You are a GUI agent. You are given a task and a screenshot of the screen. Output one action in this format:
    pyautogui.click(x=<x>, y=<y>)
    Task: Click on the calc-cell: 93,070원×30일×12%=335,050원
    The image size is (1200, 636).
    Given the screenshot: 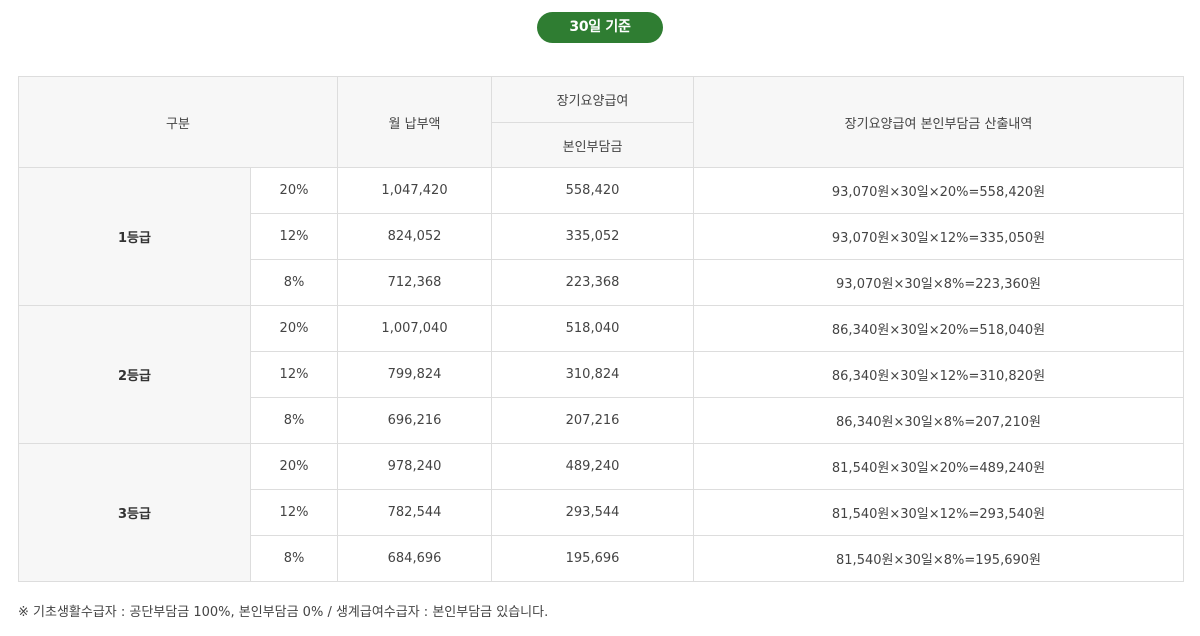 What is the action you would take?
    pyautogui.click(x=939, y=236)
    